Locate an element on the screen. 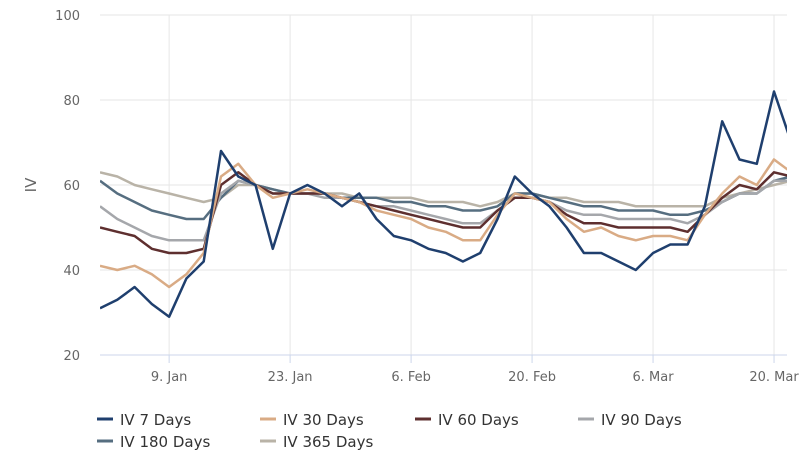 The height and width of the screenshot is (456, 800). y-axis-ticks: 20 40 60 80 100 is located at coordinates (67, 186).